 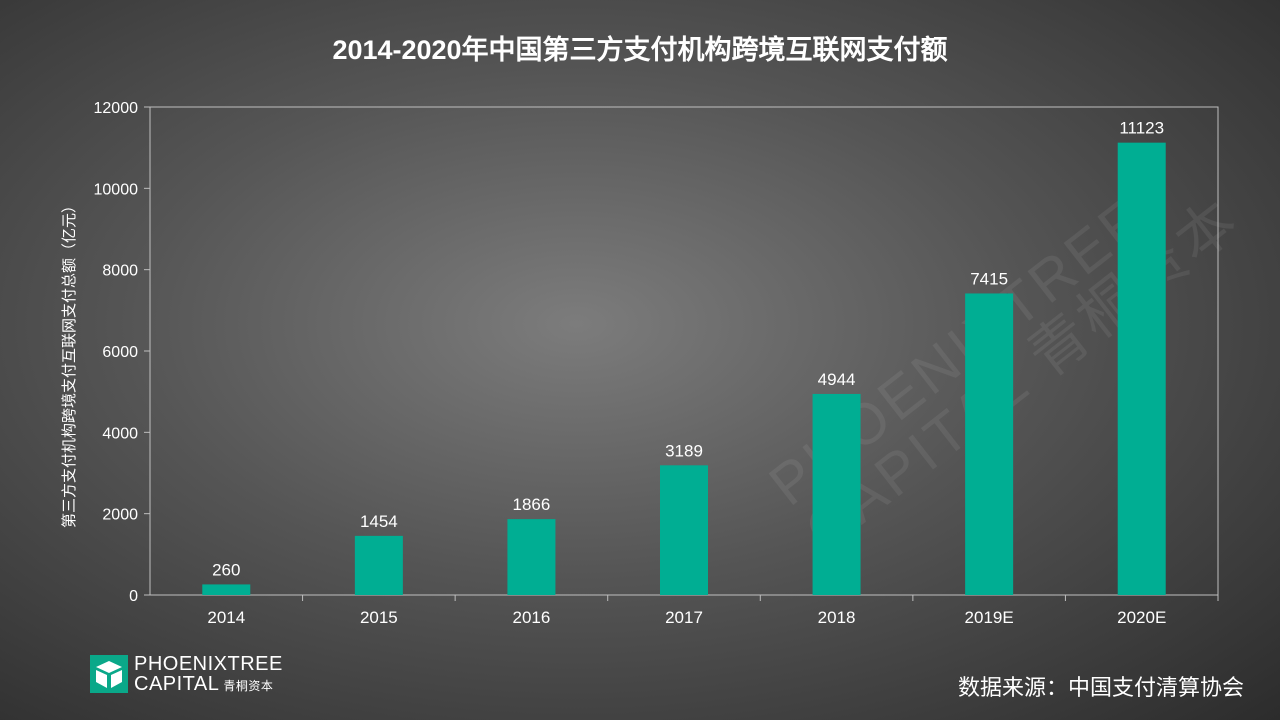 I want to click on bar-data-label: 11123, so click(x=1141, y=128).